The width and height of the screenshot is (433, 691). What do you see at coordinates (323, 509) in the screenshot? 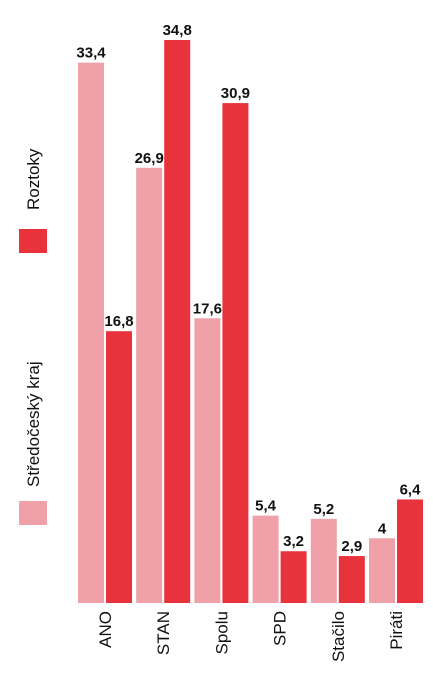
I see `data-label-stacilo-stredocesky-kraj: 5,2` at bounding box center [323, 509].